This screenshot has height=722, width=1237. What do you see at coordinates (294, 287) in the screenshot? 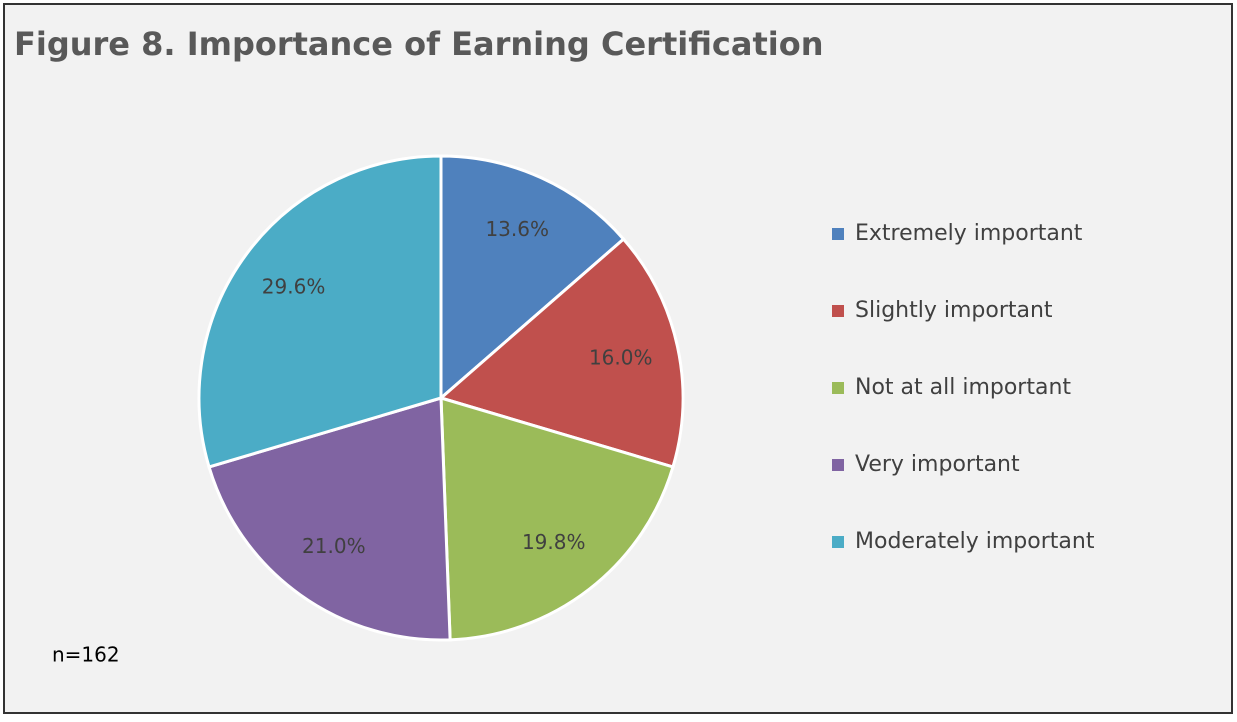
I see `data-label: 29.6%` at bounding box center [294, 287].